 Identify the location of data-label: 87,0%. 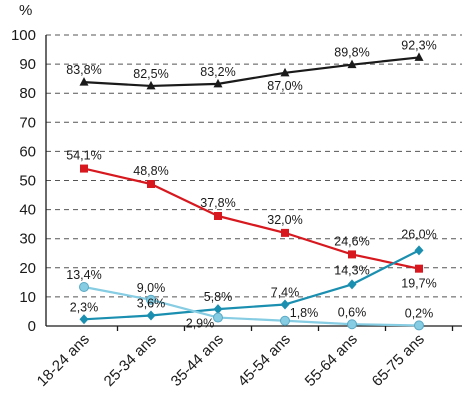
(284, 86).